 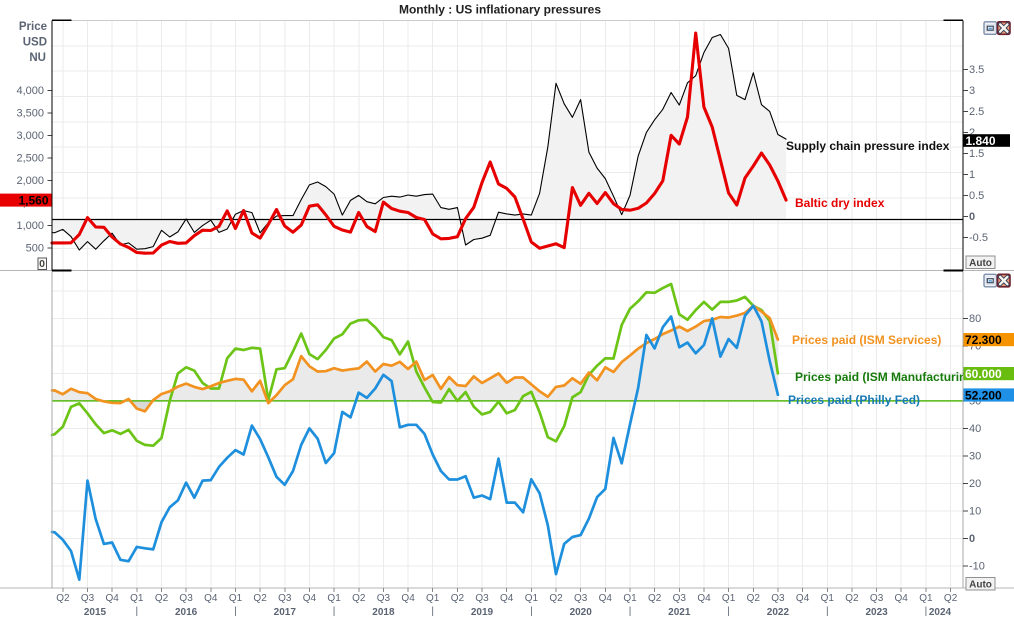 What do you see at coordinates (975, 511) in the screenshot?
I see `svg-text: 10` at bounding box center [975, 511].